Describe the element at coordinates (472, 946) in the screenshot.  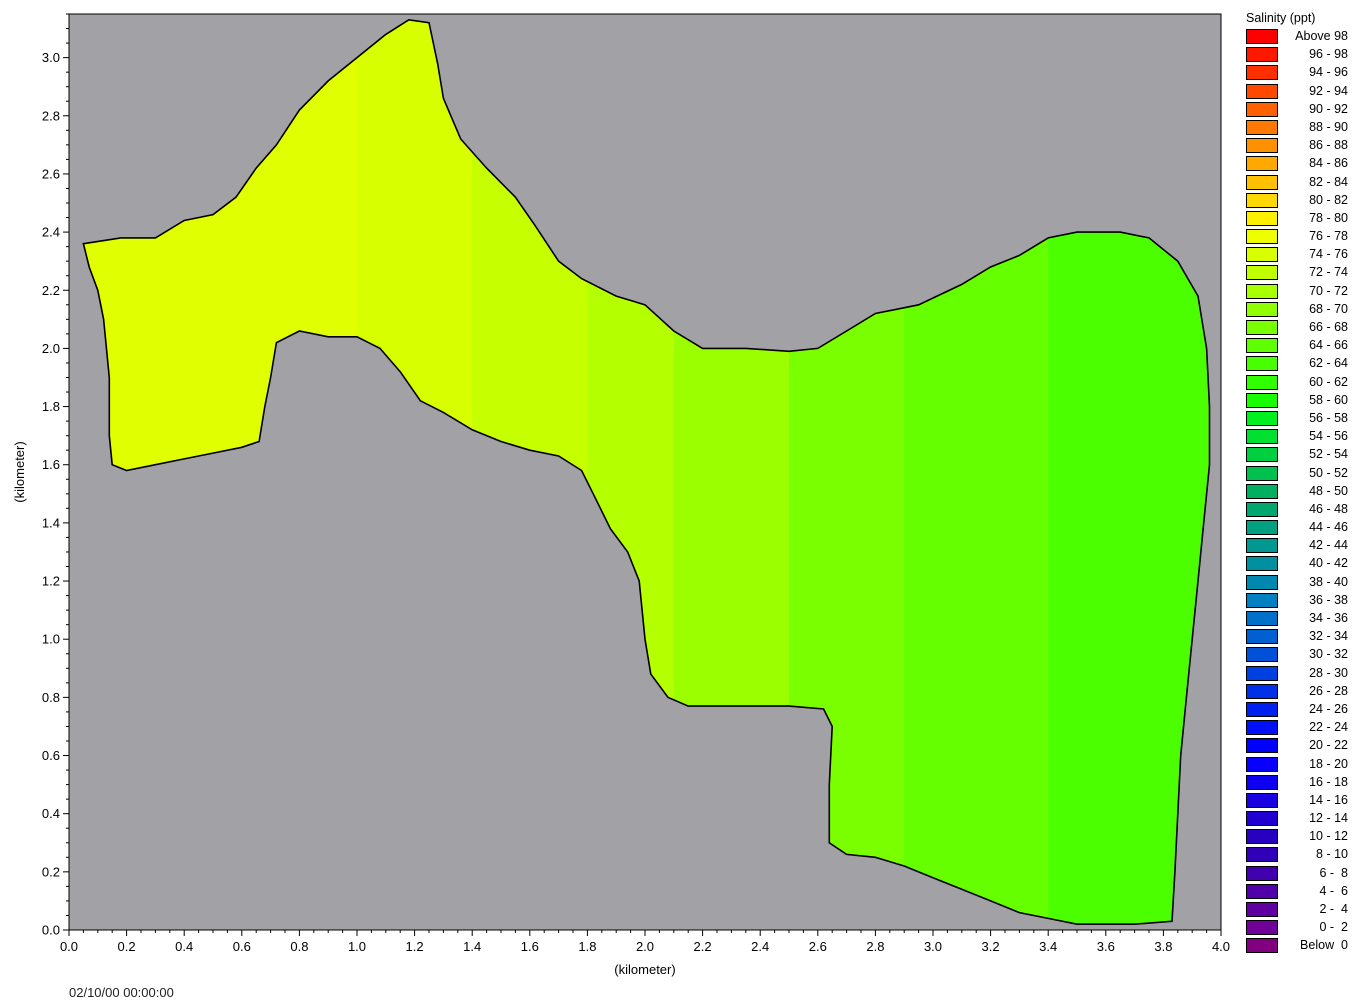
I see `x-tick-label: 1.4` at that location.